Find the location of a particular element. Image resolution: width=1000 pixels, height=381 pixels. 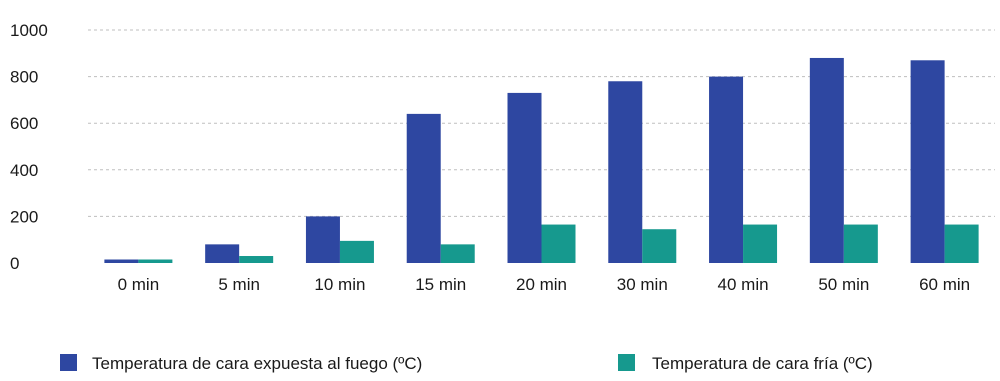

x-tick-label: 20 min is located at coordinates (541, 284).